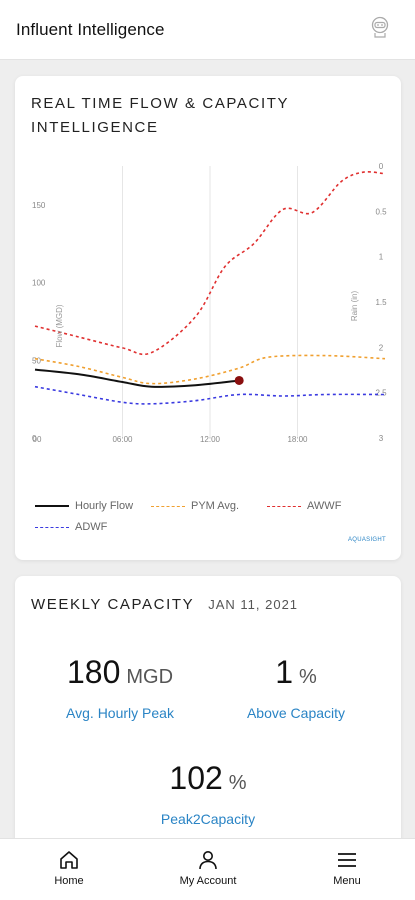 The height and width of the screenshot is (900, 415). I want to click on x-tick-label: 00, so click(37, 439).